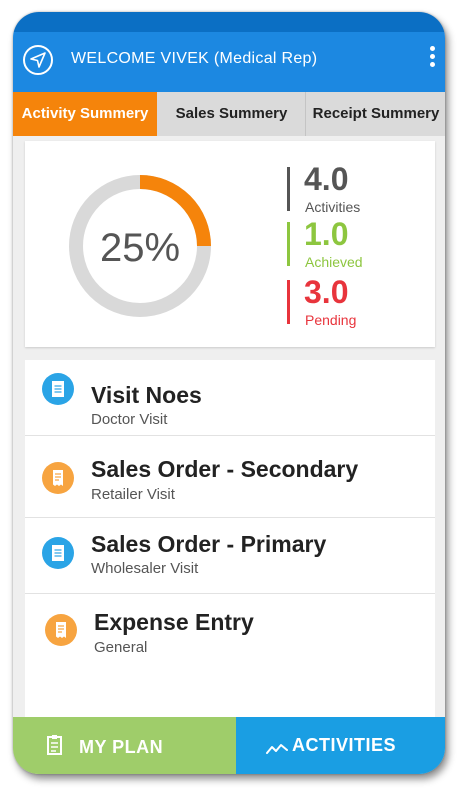  I want to click on list-item-subtitle: Retailer Visit, so click(133, 494).